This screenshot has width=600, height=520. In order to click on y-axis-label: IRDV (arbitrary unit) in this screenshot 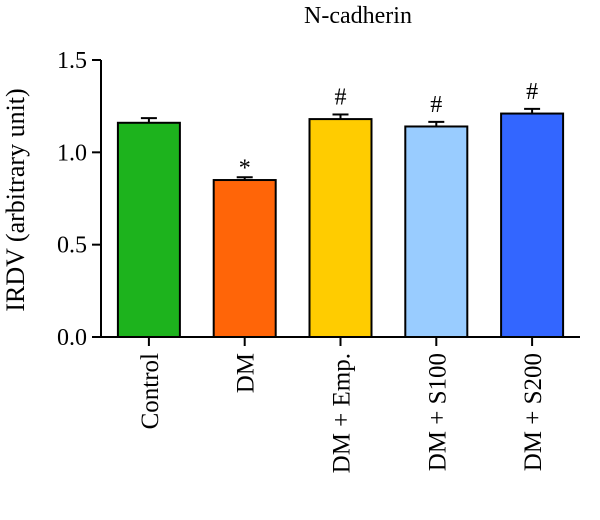, I will do `click(15, 199)`.